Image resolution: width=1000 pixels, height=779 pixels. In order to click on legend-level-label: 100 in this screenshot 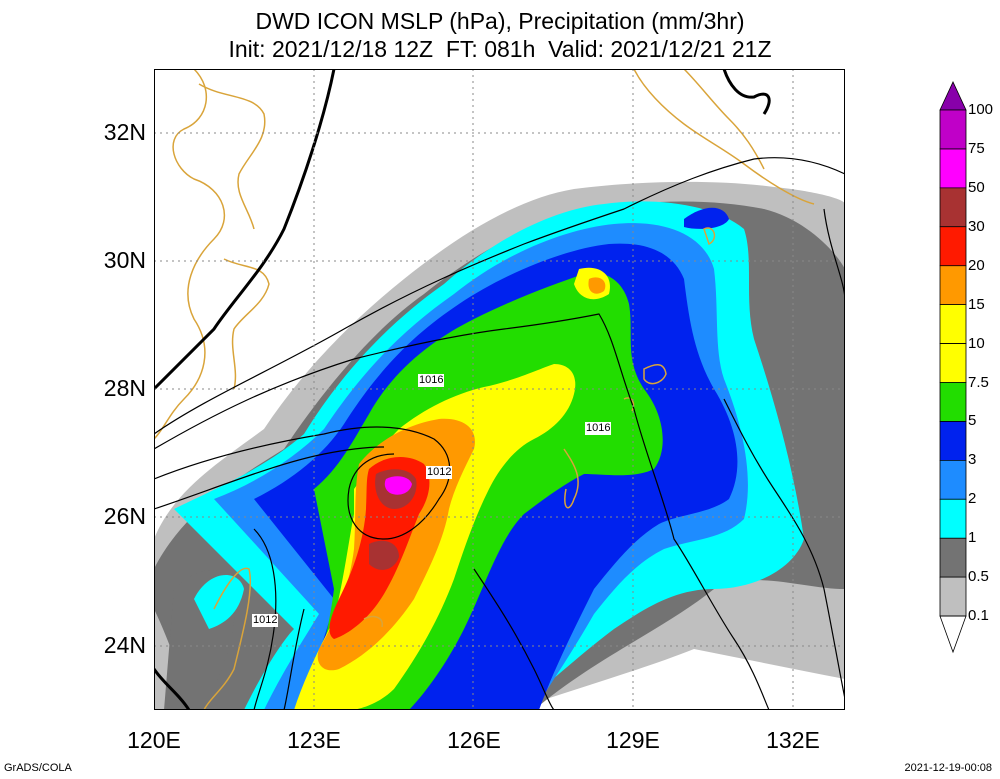, I will do `click(981, 109)`.